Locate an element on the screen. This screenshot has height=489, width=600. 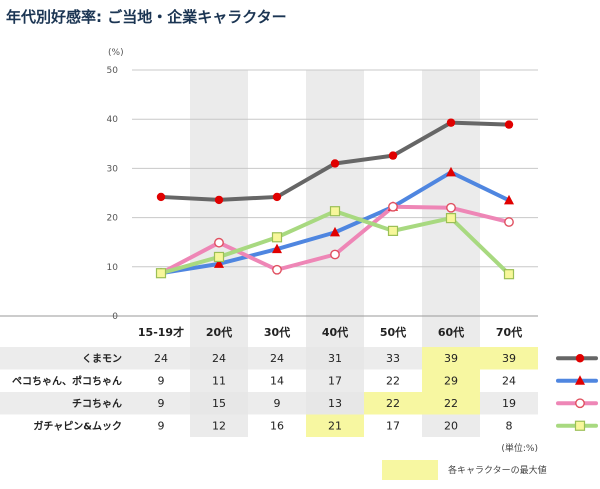
x-category-label: 50代 is located at coordinates (393, 332).